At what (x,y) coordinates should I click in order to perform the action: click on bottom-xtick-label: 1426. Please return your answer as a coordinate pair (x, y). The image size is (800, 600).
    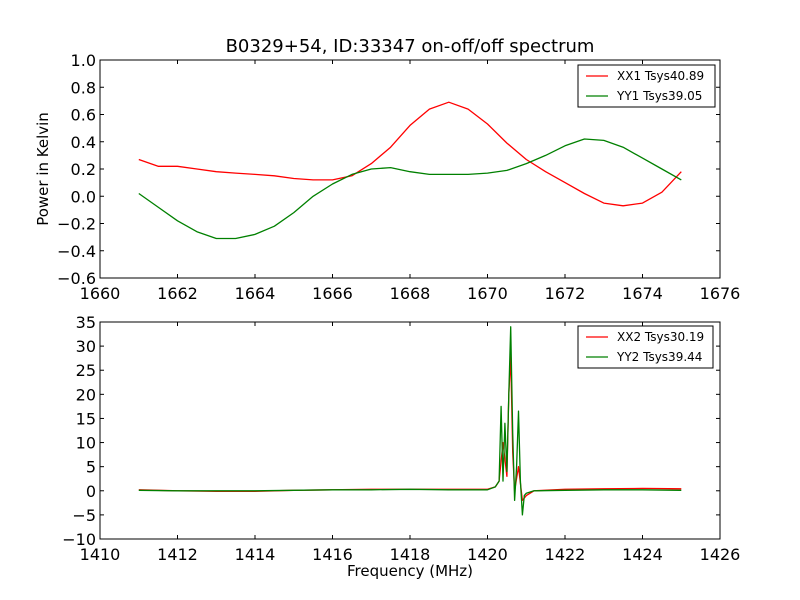
    Looking at the image, I should click on (720, 554).